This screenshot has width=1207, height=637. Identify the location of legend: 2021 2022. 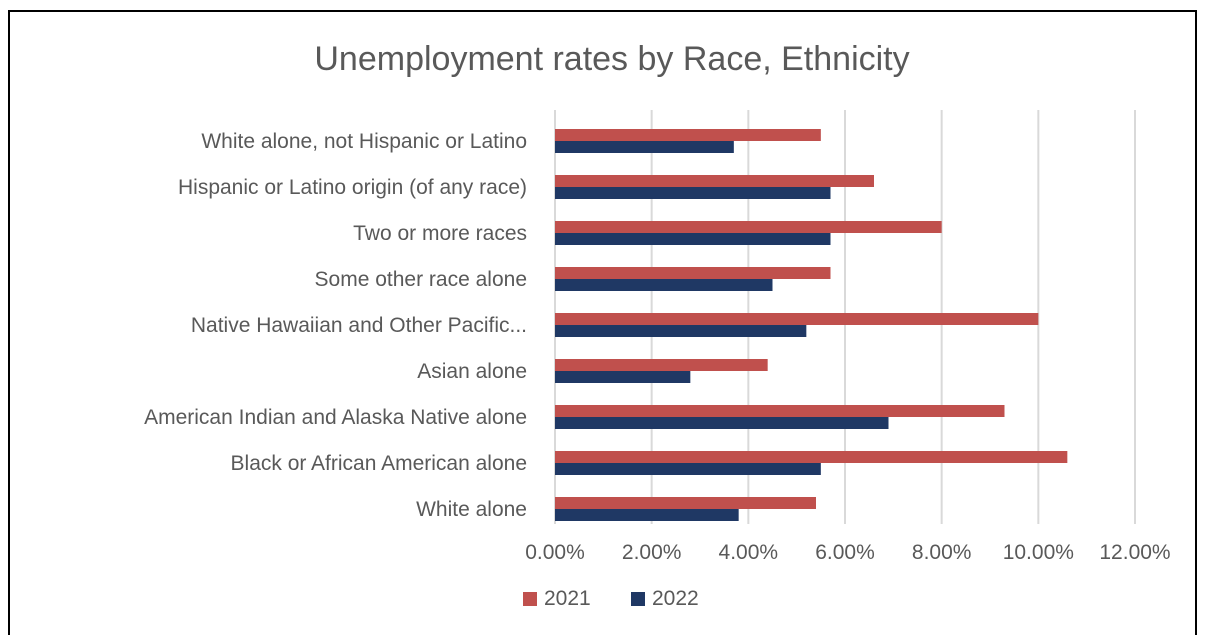
(611, 598).